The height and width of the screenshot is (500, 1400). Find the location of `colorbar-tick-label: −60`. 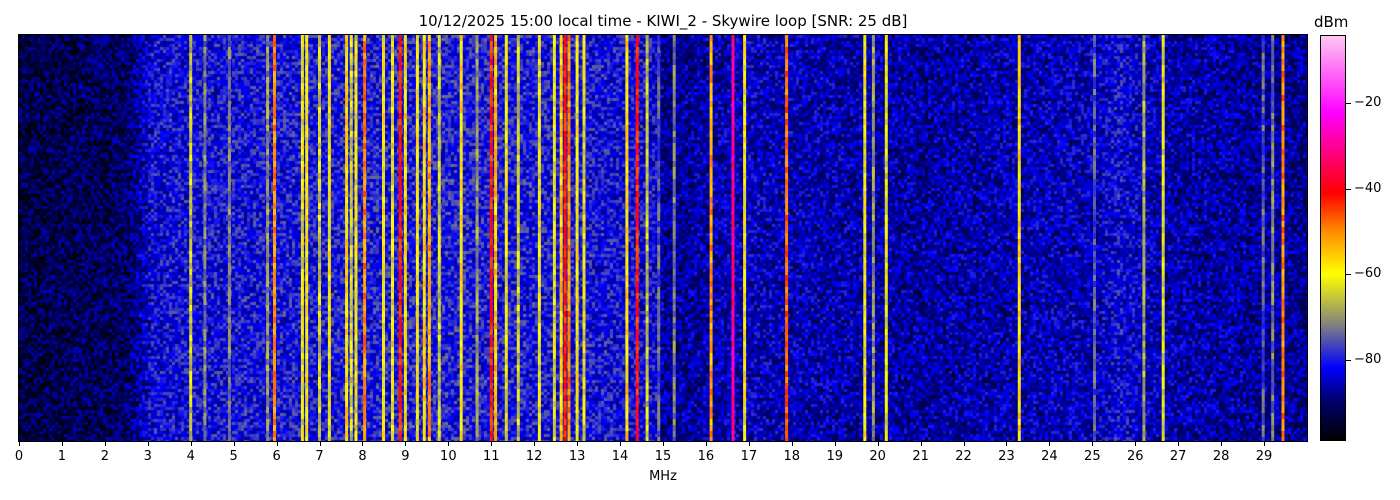

colorbar-tick-label: −60 is located at coordinates (1368, 274).